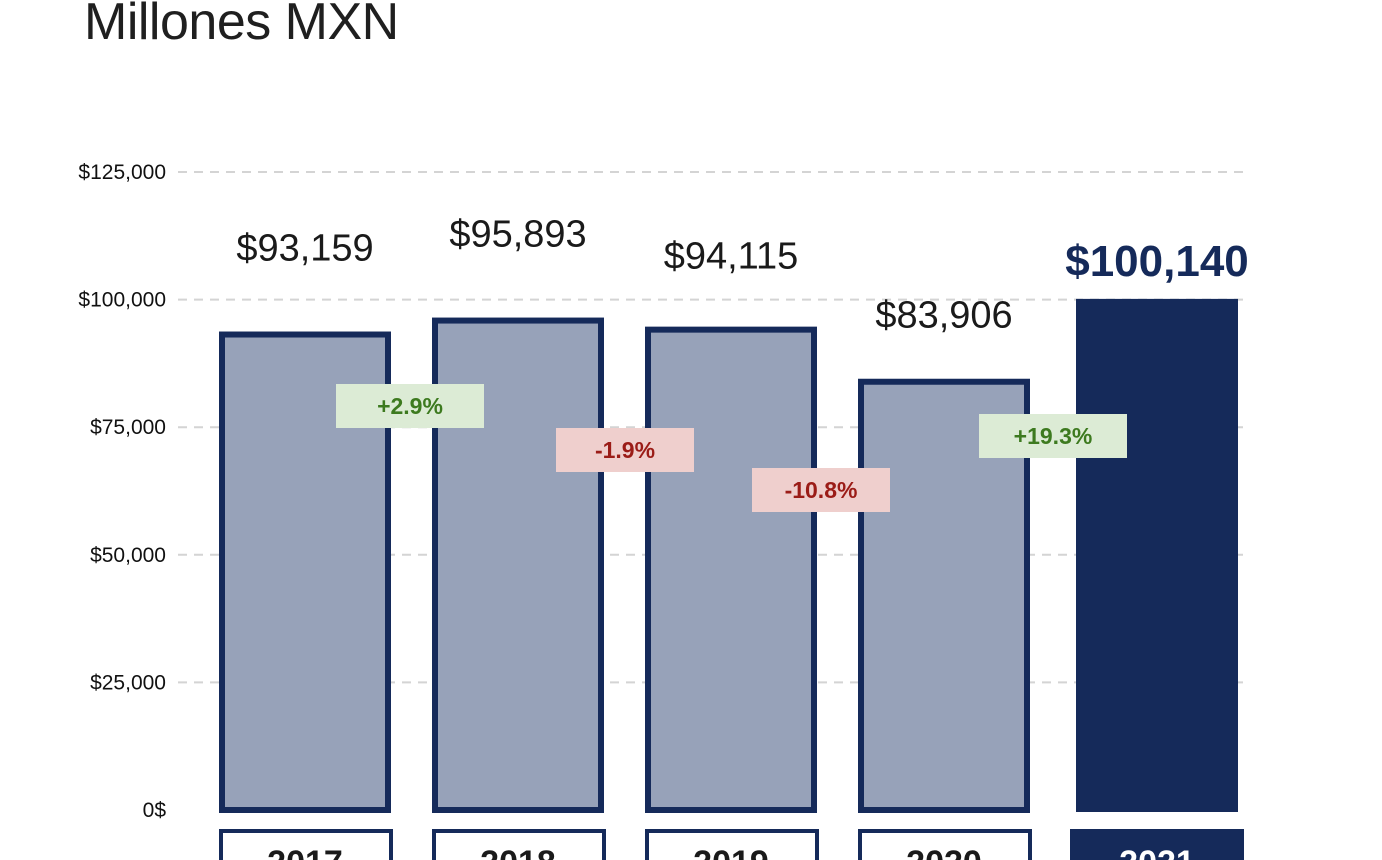  What do you see at coordinates (1157, 261) in the screenshot?
I see `bar-value-label: $100,140` at bounding box center [1157, 261].